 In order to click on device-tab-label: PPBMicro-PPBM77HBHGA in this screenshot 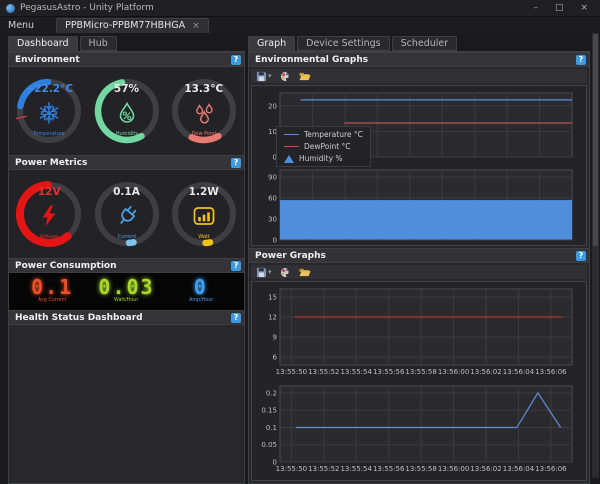, I will do `click(125, 25)`.